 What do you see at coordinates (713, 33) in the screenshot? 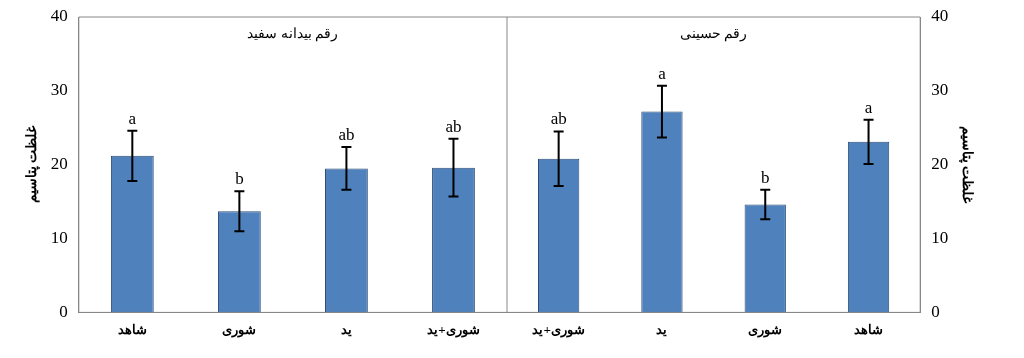
I see `text: رقم حسینی` at bounding box center [713, 33].